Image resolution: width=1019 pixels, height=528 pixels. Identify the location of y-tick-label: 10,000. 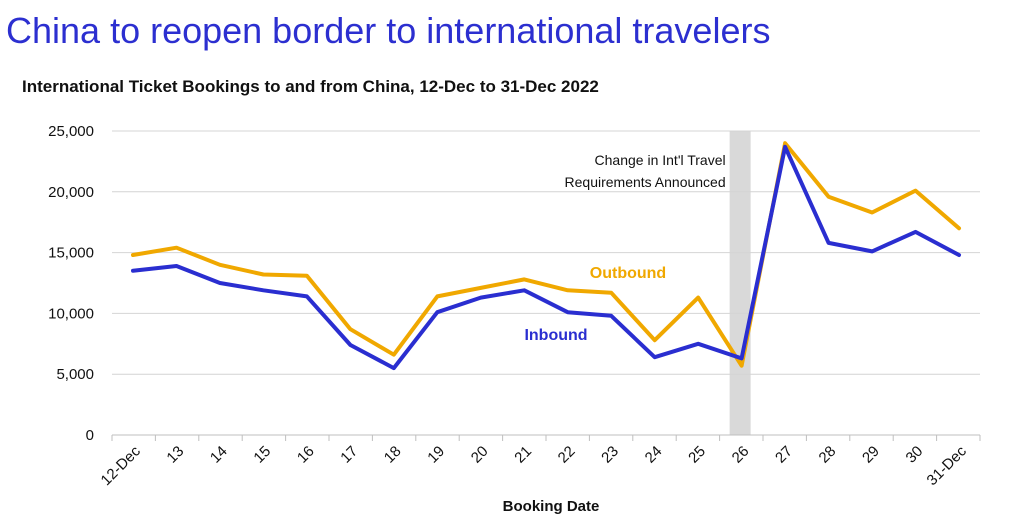
(71, 313).